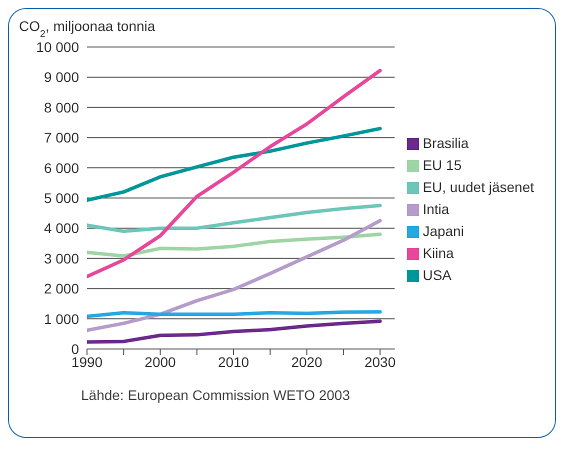  Describe the element at coordinates (62, 138) in the screenshot. I see `y-tick-label: 7 000` at that location.